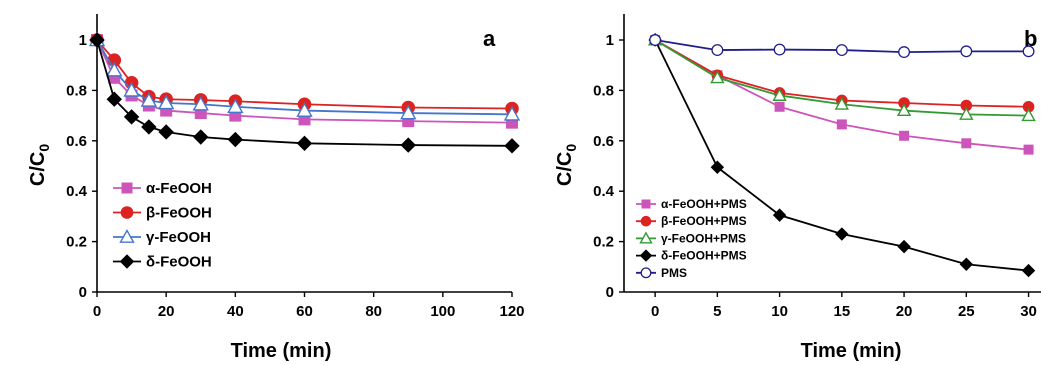  I want to click on panel-b-ylabel: C/C0, so click(566, 165).